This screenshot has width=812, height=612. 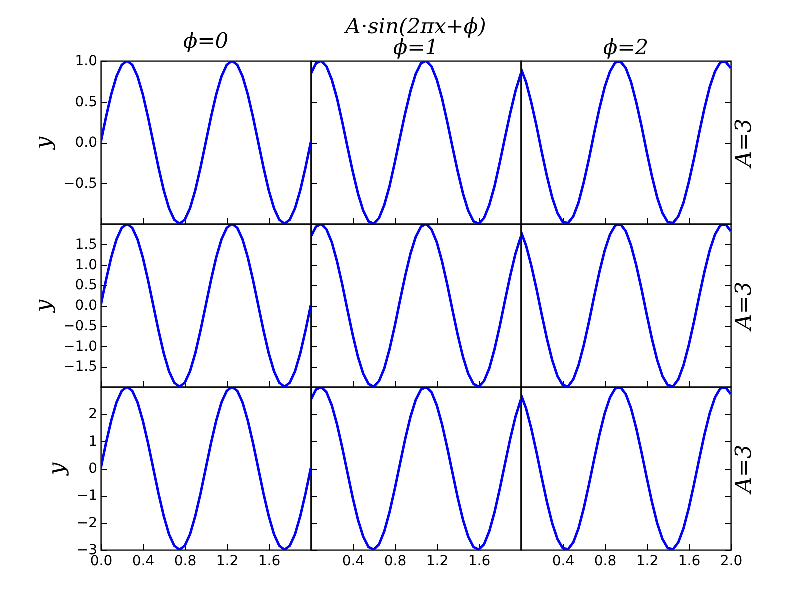 What do you see at coordinates (86, 244) in the screenshot?
I see `y-tick-label: 1.5` at bounding box center [86, 244].